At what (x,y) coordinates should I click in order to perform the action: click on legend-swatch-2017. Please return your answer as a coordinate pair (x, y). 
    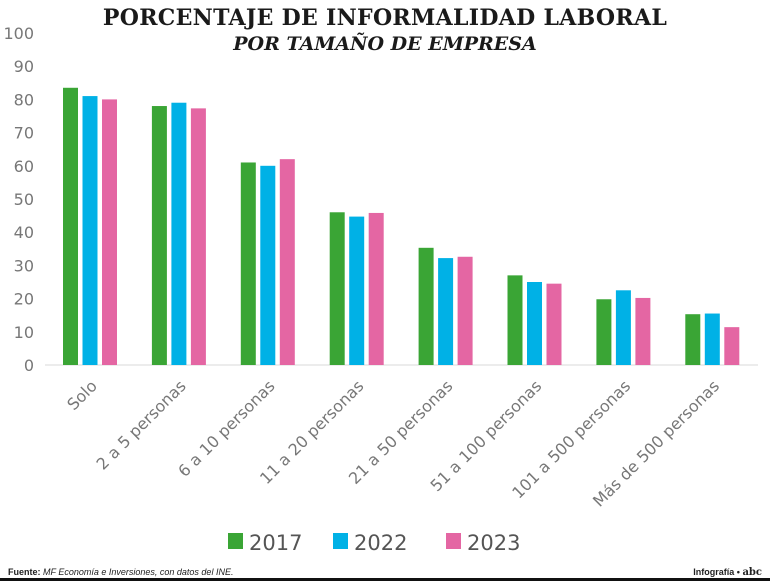
    Looking at the image, I should click on (235, 541).